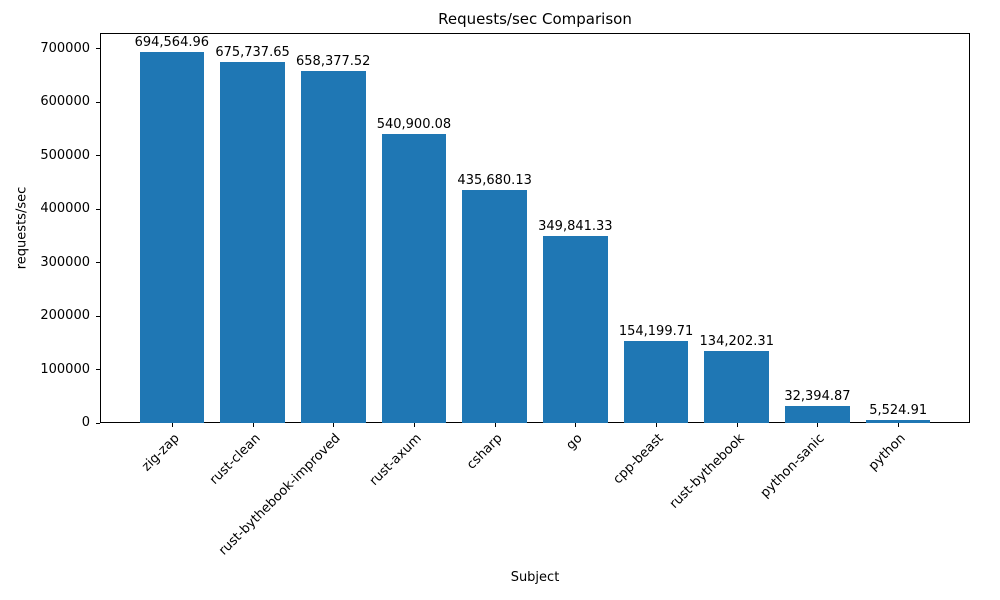  Describe the element at coordinates (252, 52) in the screenshot. I see `bar-value-label: 675,737.65` at that location.